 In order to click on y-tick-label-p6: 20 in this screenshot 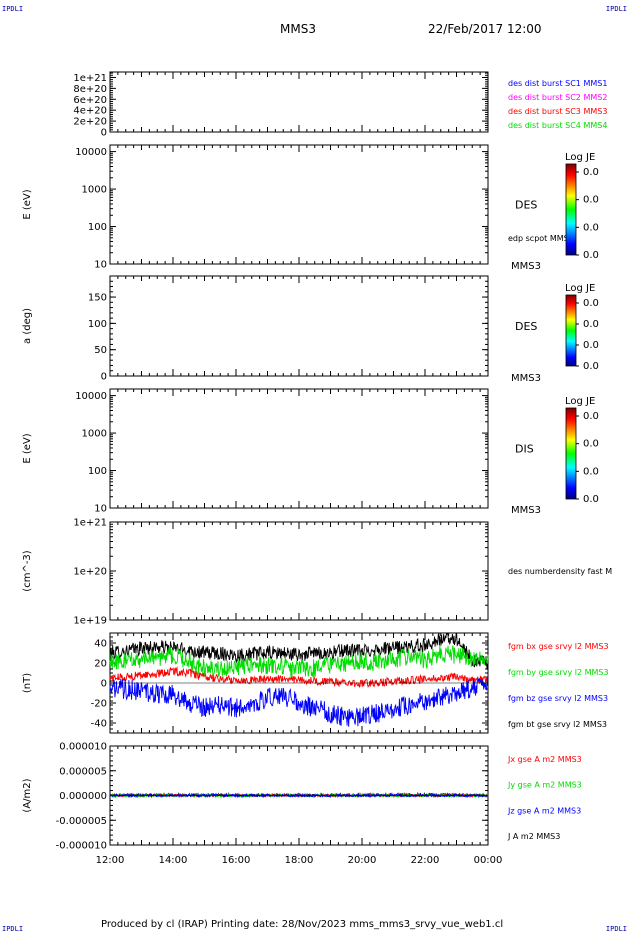, I will do `click(100, 664)`.